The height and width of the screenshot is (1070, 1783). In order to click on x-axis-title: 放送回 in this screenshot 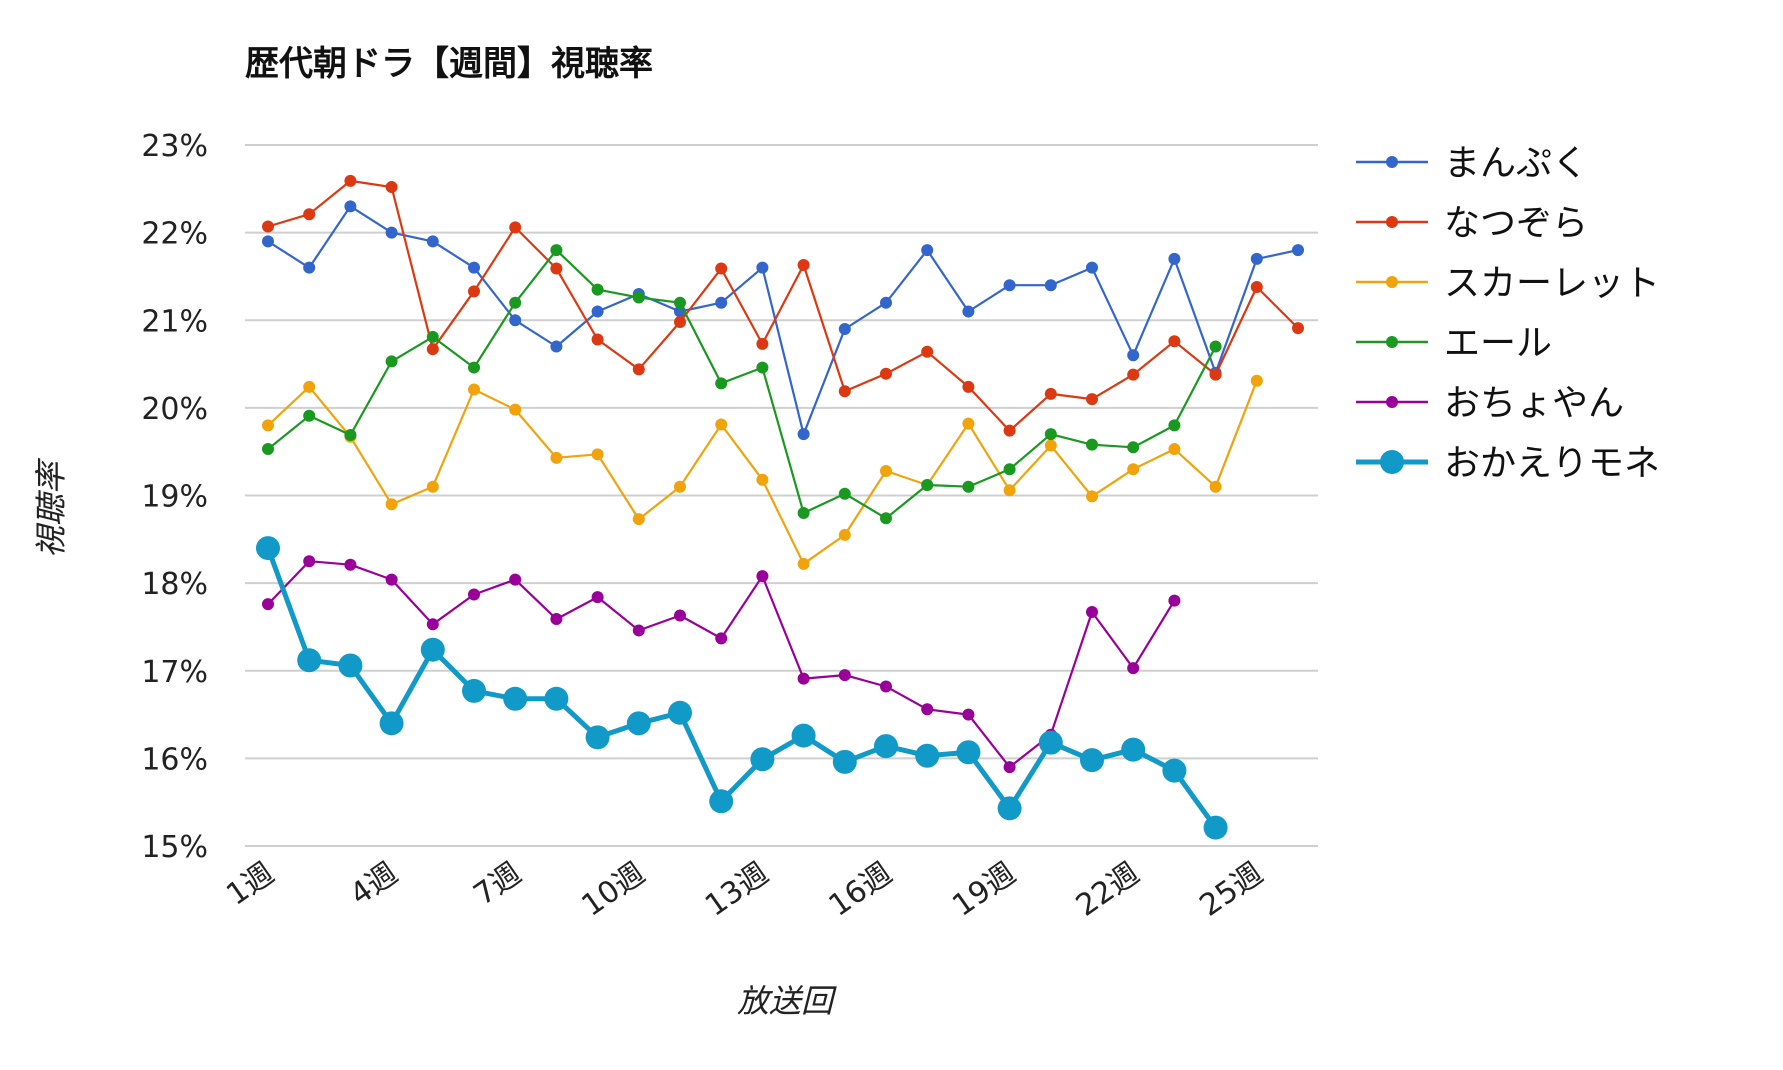, I will do `click(787, 1001)`.